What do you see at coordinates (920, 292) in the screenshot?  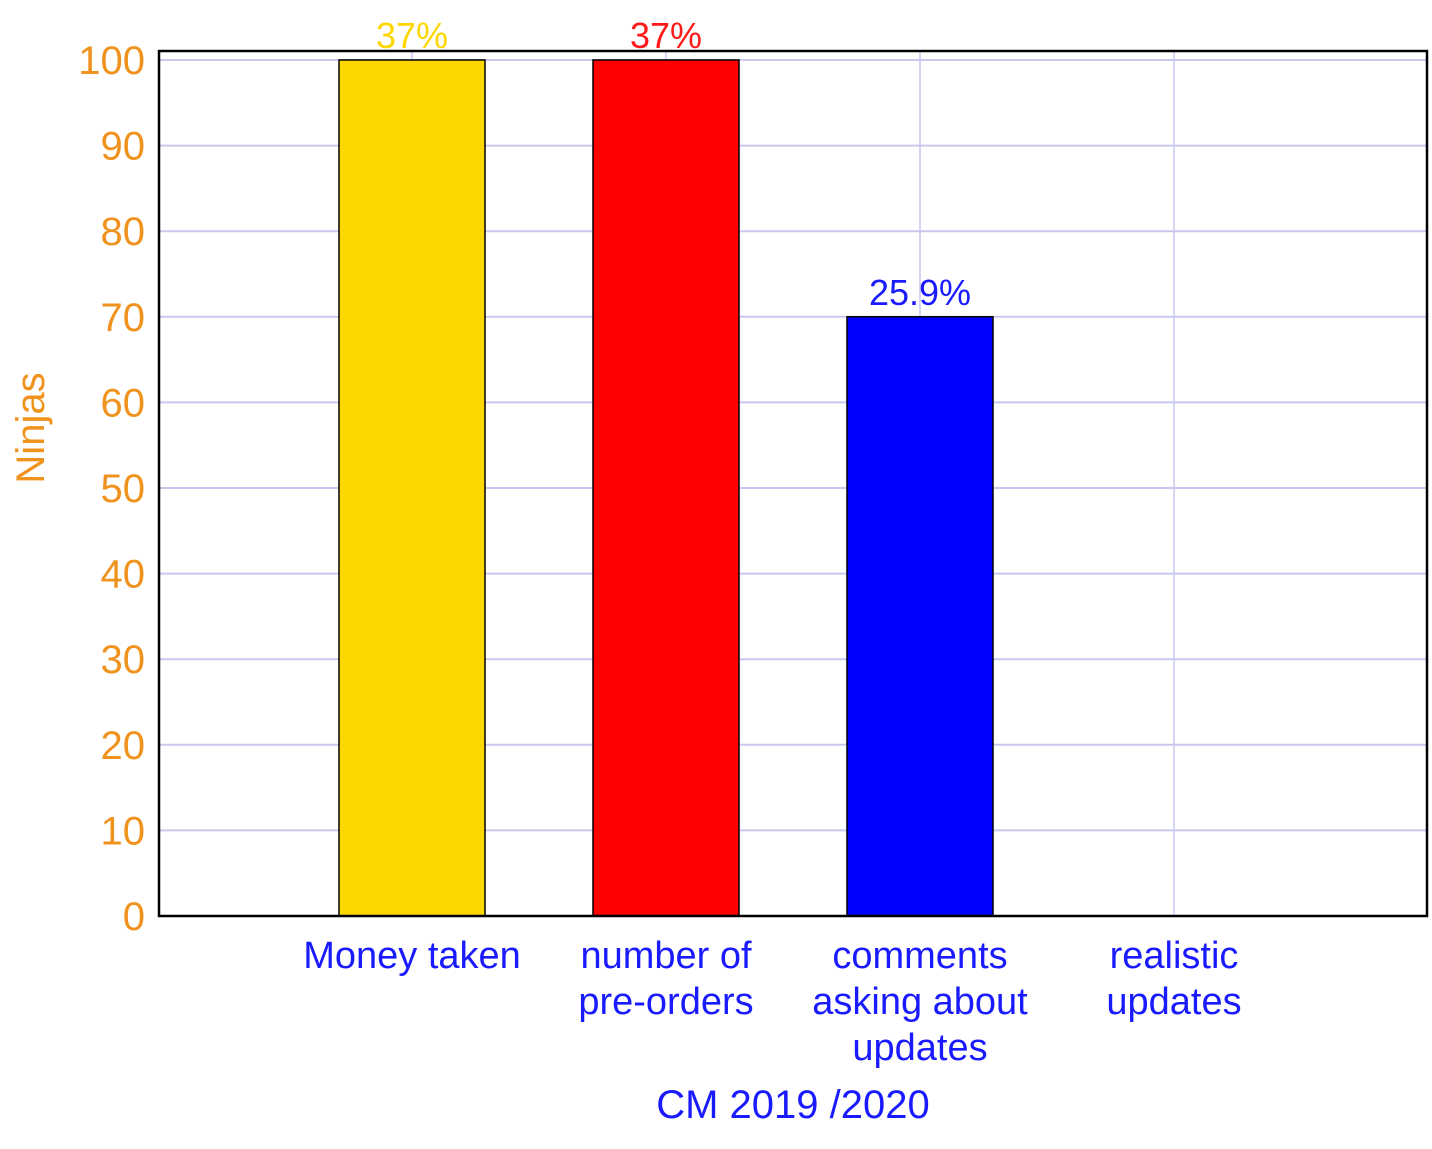 I see `data-label: 25.9%` at bounding box center [920, 292].